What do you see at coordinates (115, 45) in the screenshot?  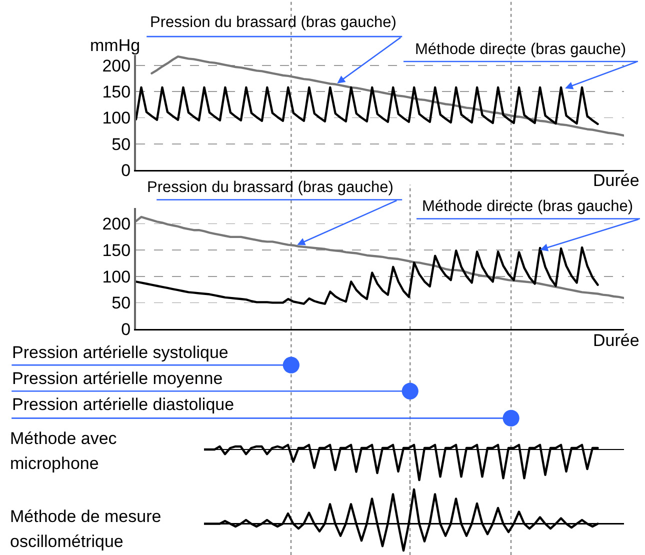 I see `y-axis-title: mmHg` at bounding box center [115, 45].